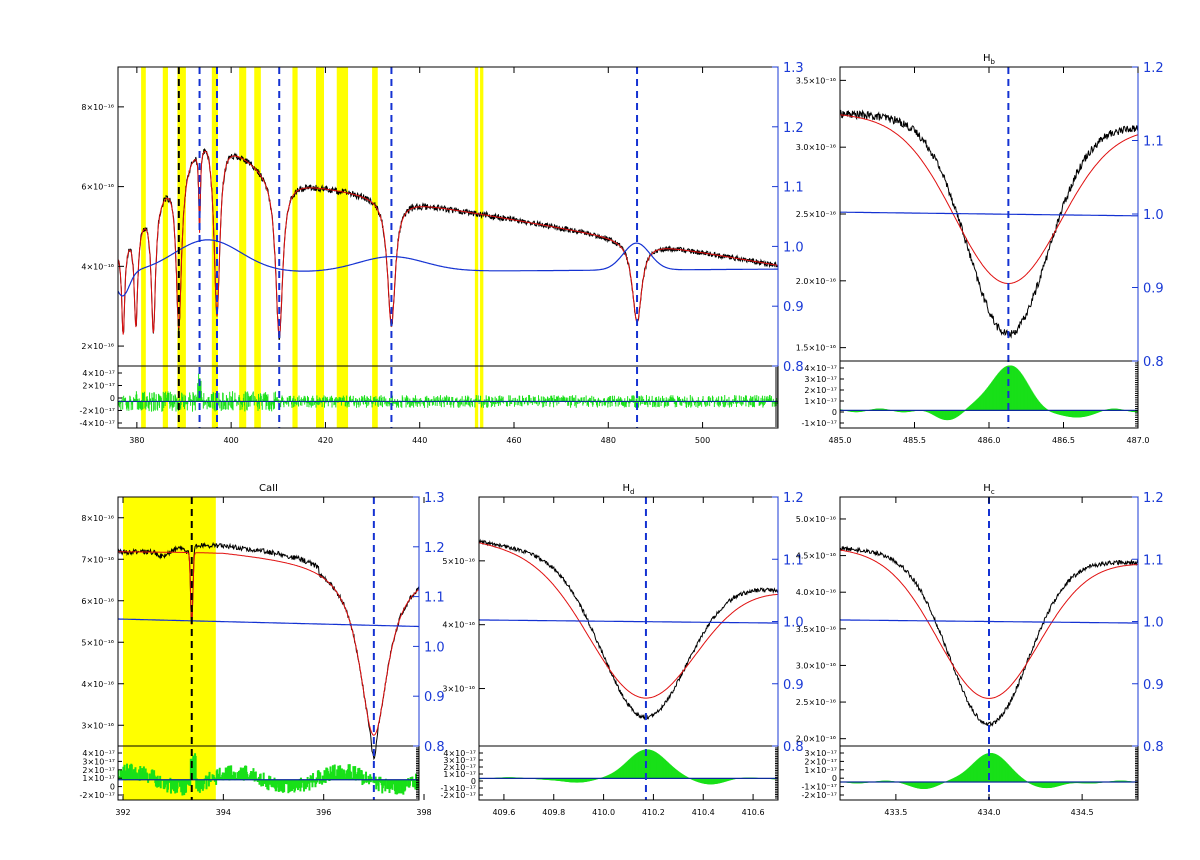 Image resolution: width=1200 pixels, height=860 pixels. What do you see at coordinates (914, 440) in the screenshot?
I see `x-tick-label: 485.5` at bounding box center [914, 440].